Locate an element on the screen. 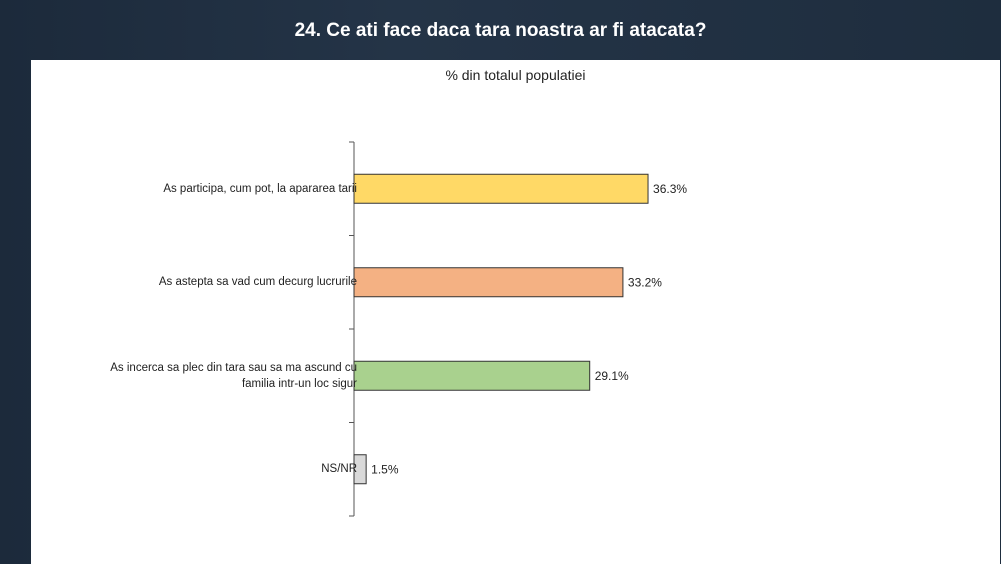 The image size is (1001, 564). category-label: As participa, cum pot, la apararea tarii is located at coordinates (260, 188).